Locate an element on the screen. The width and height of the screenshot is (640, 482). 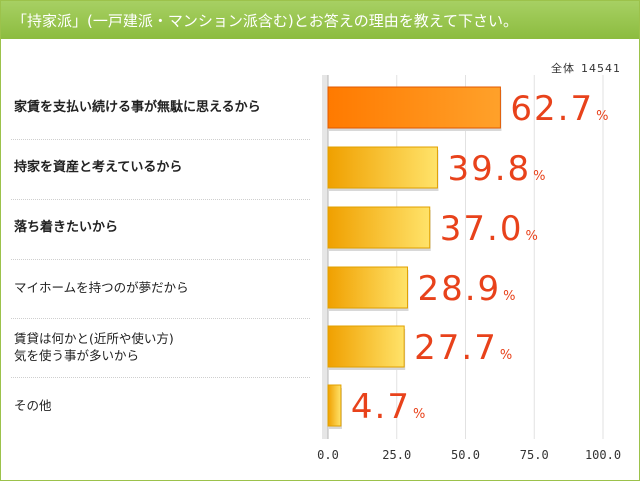
header-bar: 「持家派」(一戸建派・マンション派含む)とお答えの理由を教えて下さい。 is located at coordinates (320, 20).